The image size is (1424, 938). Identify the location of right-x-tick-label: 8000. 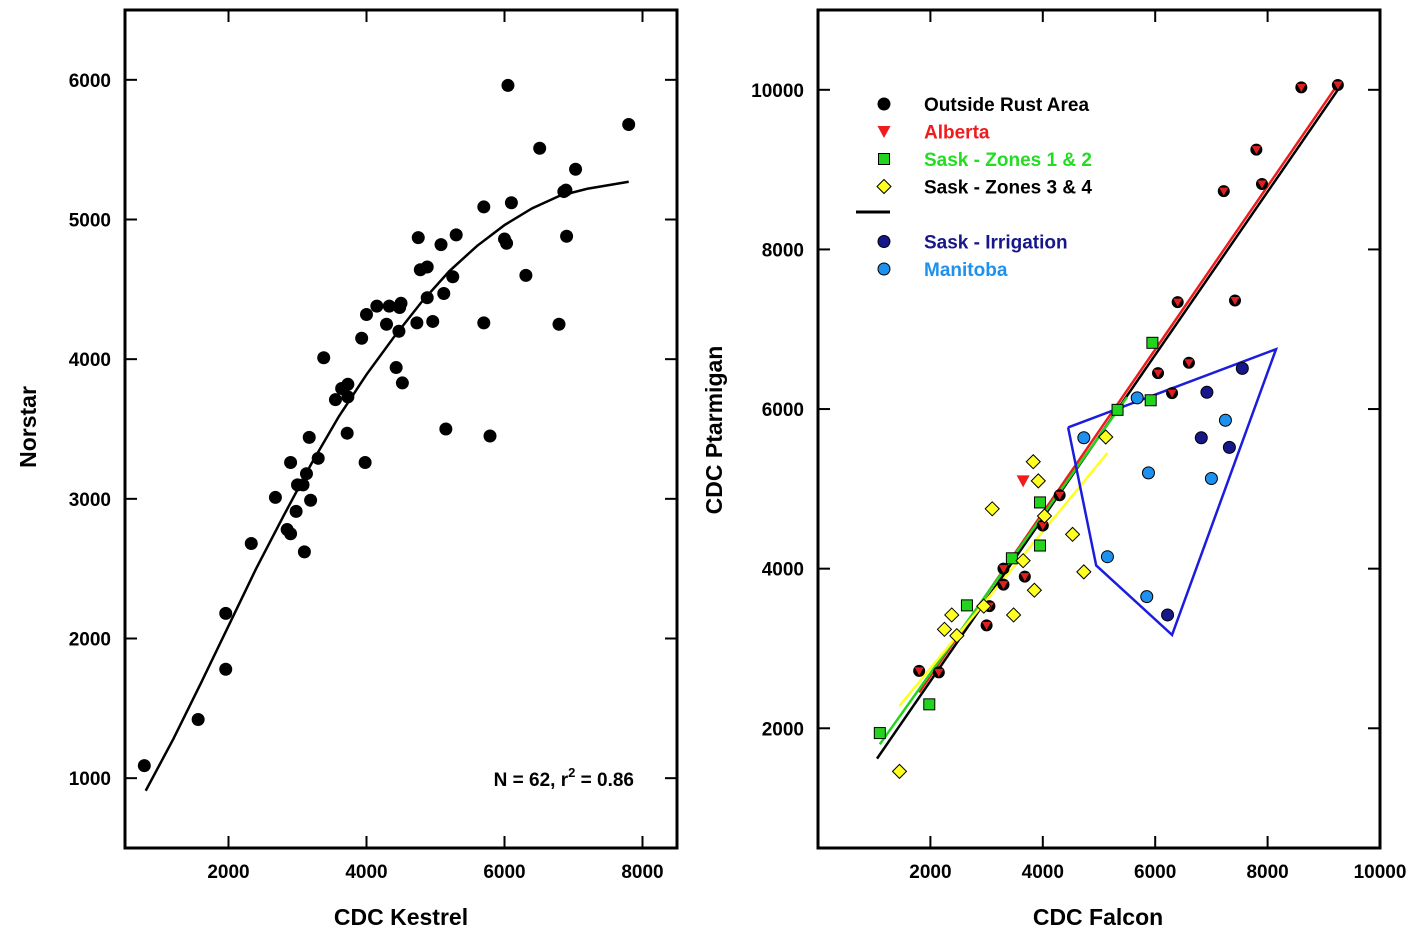
(1267, 872).